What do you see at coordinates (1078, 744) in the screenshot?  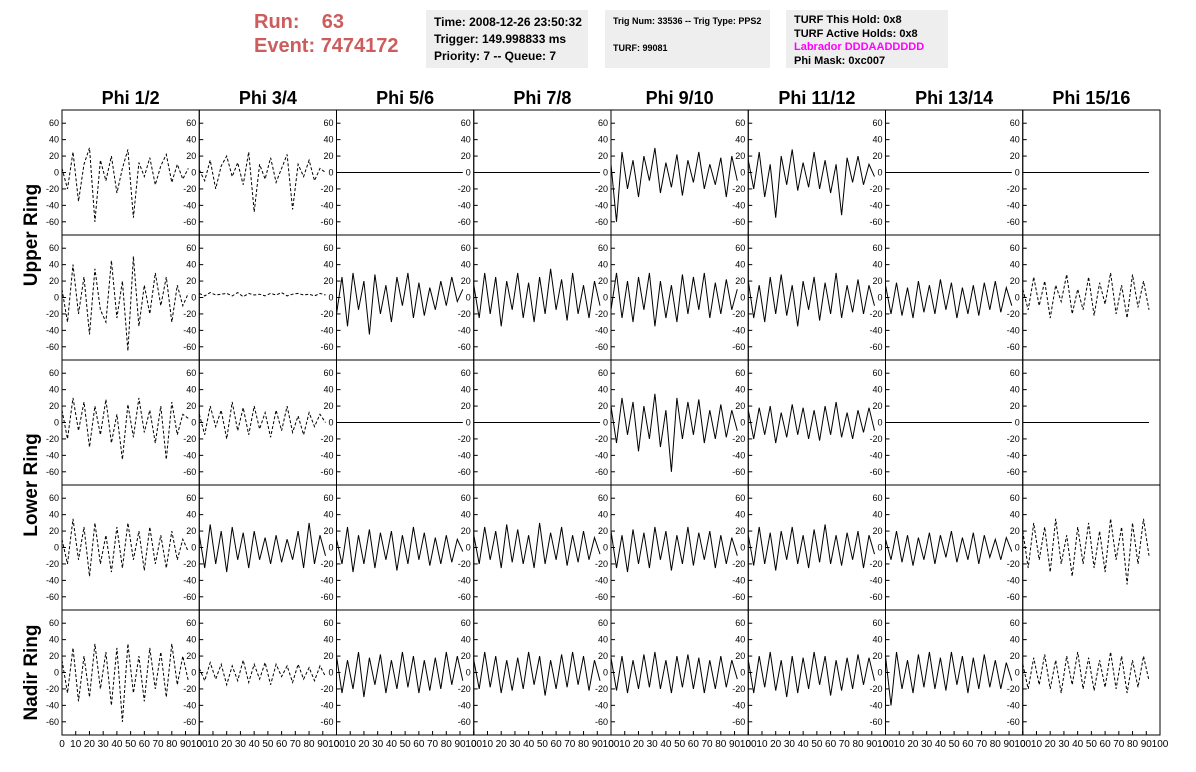 I see `x-tick-label: 40` at bounding box center [1078, 744].